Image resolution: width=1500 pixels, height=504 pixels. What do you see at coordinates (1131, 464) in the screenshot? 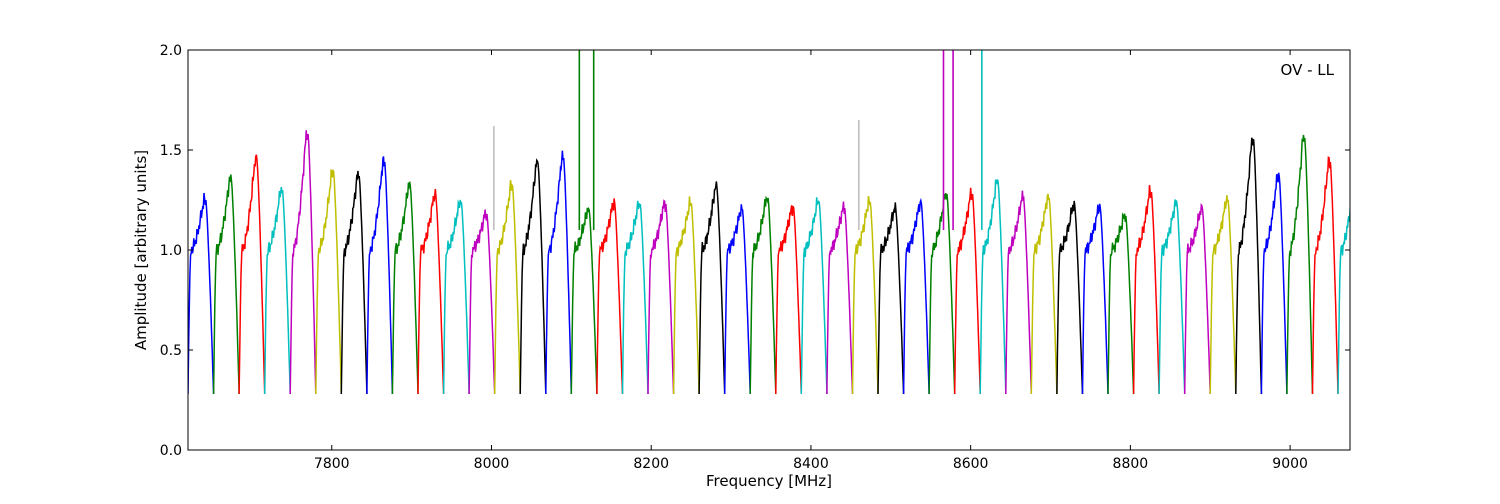
I see `x-tick-label: 8800` at bounding box center [1131, 464].